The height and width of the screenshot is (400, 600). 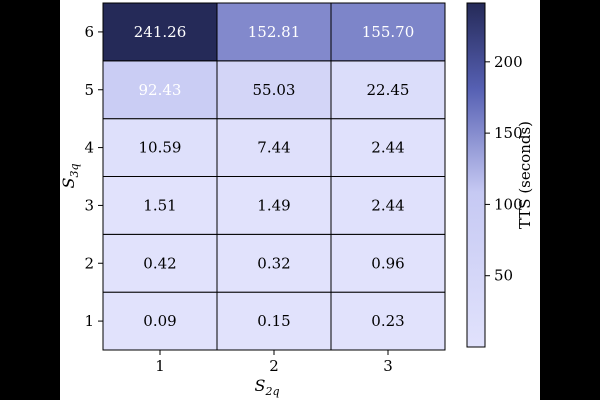 I want to click on heatmap-cell-label: 0.09, so click(x=159, y=321).